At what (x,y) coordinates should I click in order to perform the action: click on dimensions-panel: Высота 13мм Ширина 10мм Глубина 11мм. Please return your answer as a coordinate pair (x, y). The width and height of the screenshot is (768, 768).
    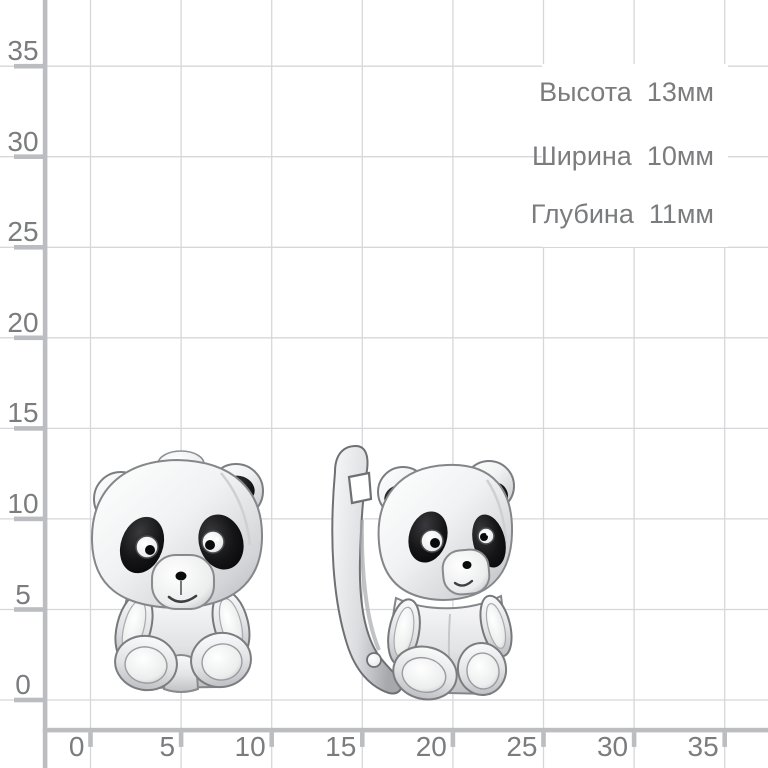
    Looking at the image, I should click on (629, 155).